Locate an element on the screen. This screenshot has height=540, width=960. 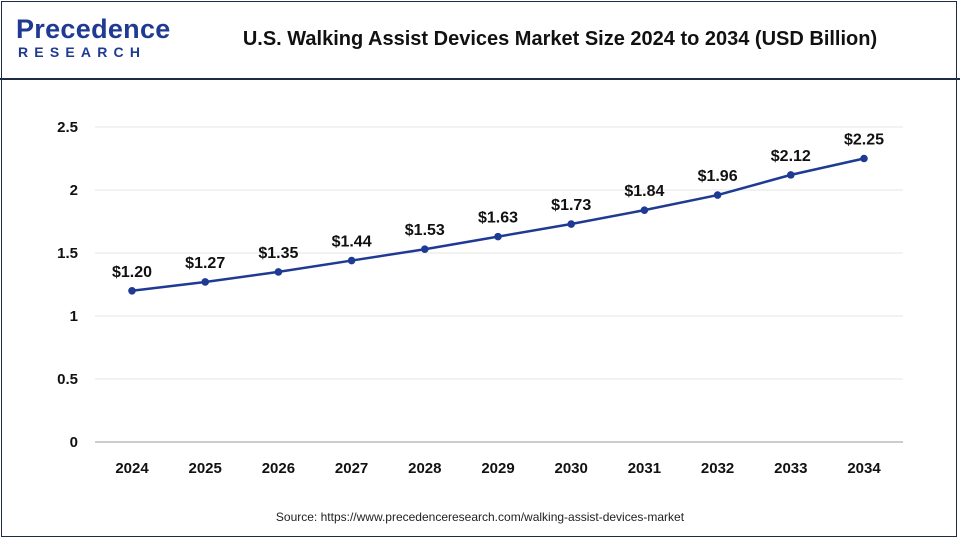
data-label: $1.35 is located at coordinates (278, 253).